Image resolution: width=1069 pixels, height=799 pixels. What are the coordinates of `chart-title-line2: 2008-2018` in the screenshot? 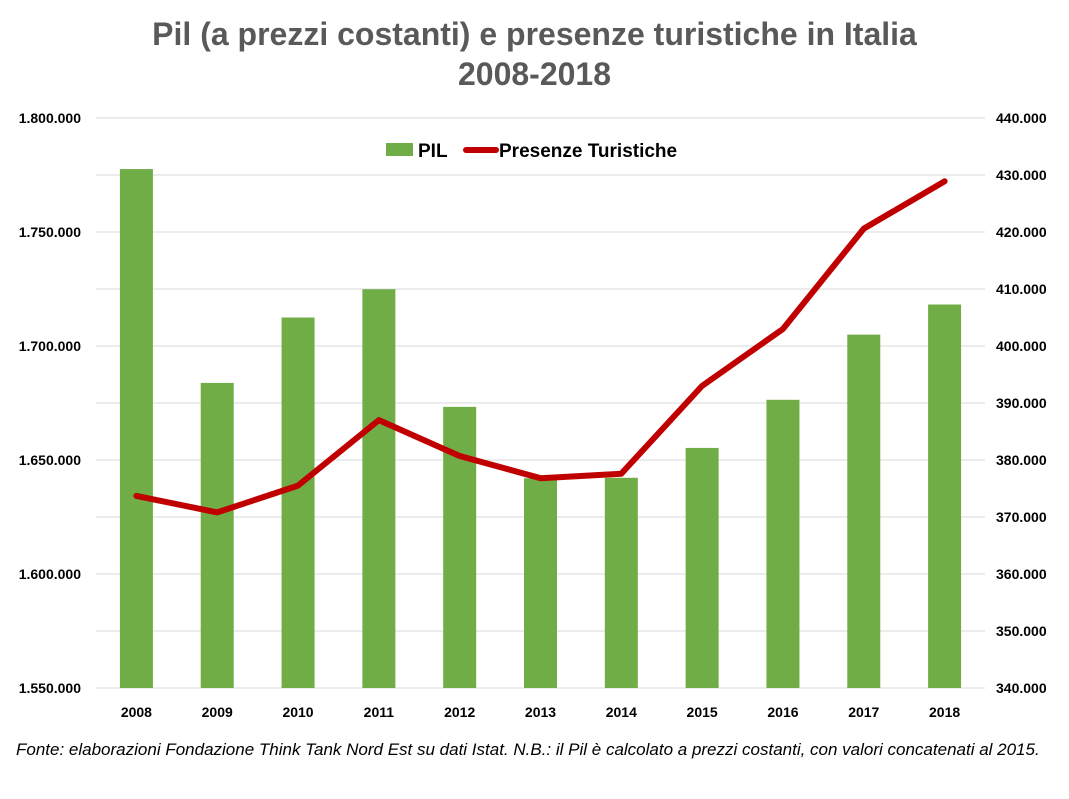 It's located at (534, 74).